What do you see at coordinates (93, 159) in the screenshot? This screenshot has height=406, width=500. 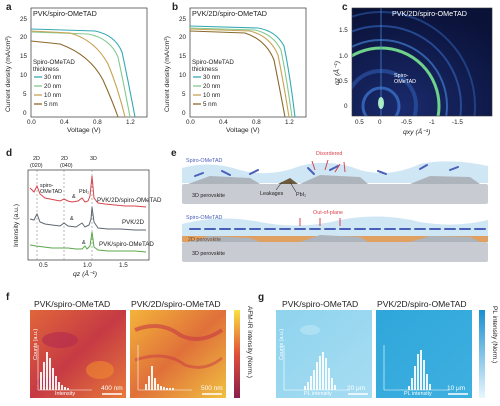 I see `panel-d-top-label: 3D` at bounding box center [93, 159].